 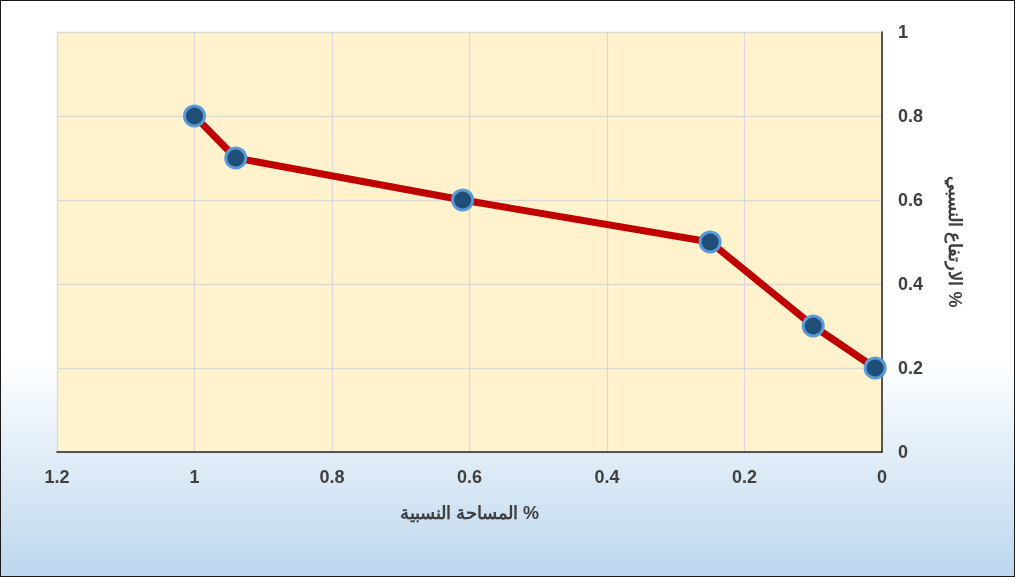 What do you see at coordinates (903, 32) in the screenshot?
I see `y-tick-label: 1` at bounding box center [903, 32].